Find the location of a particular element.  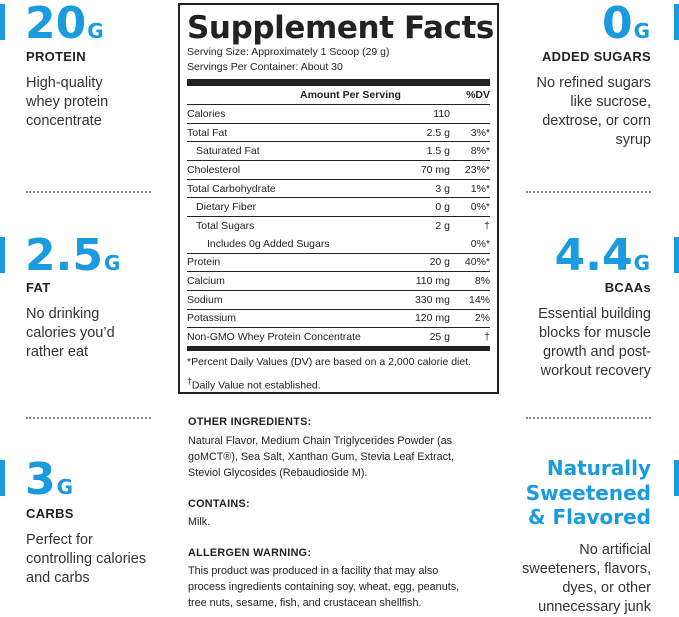

facts-row: Non-GMO Whey Protein Concentrate 25 g † is located at coordinates (338, 337).